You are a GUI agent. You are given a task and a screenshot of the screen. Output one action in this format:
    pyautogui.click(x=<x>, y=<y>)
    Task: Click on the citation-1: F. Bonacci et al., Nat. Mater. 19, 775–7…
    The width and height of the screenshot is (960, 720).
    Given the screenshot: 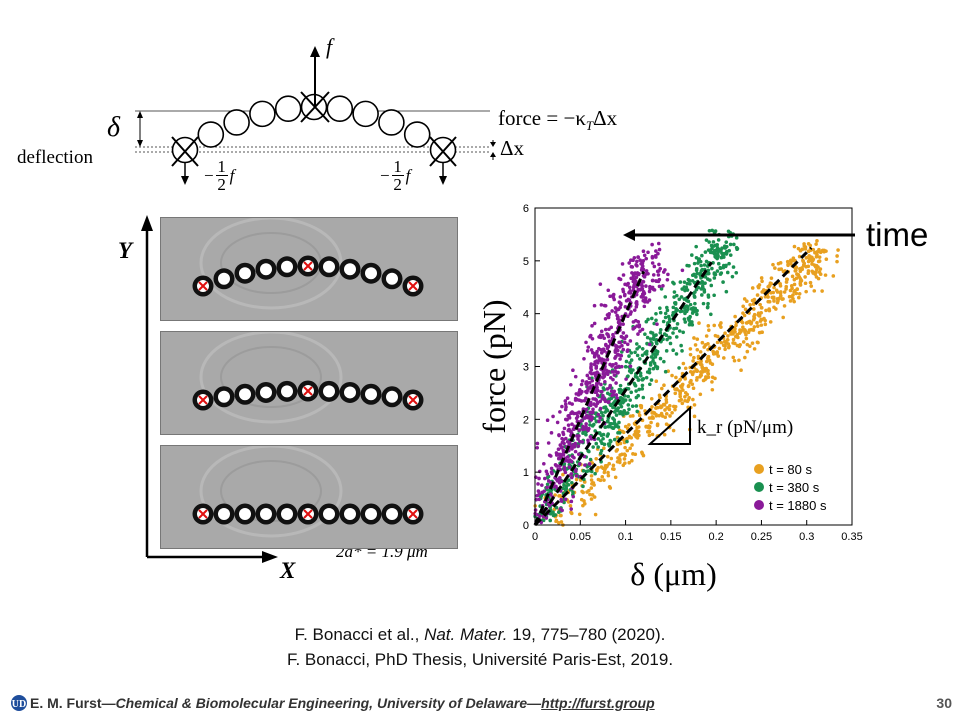 What is the action you would take?
    pyautogui.click(x=480, y=635)
    